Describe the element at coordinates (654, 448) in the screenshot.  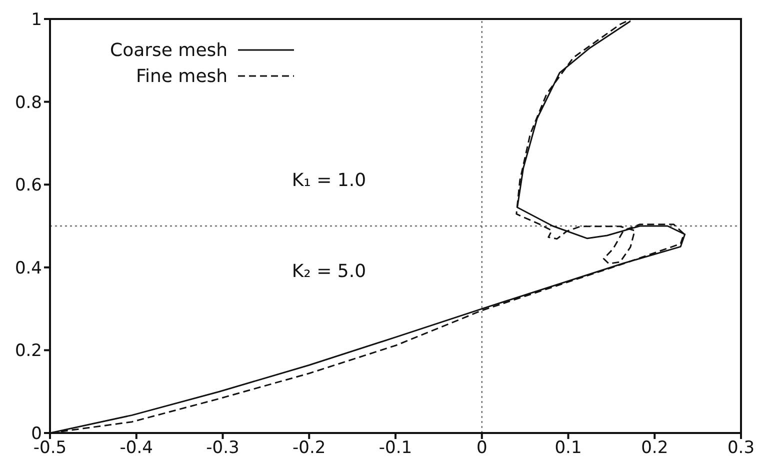
I see `x-tick-label: 0.2` at that location.